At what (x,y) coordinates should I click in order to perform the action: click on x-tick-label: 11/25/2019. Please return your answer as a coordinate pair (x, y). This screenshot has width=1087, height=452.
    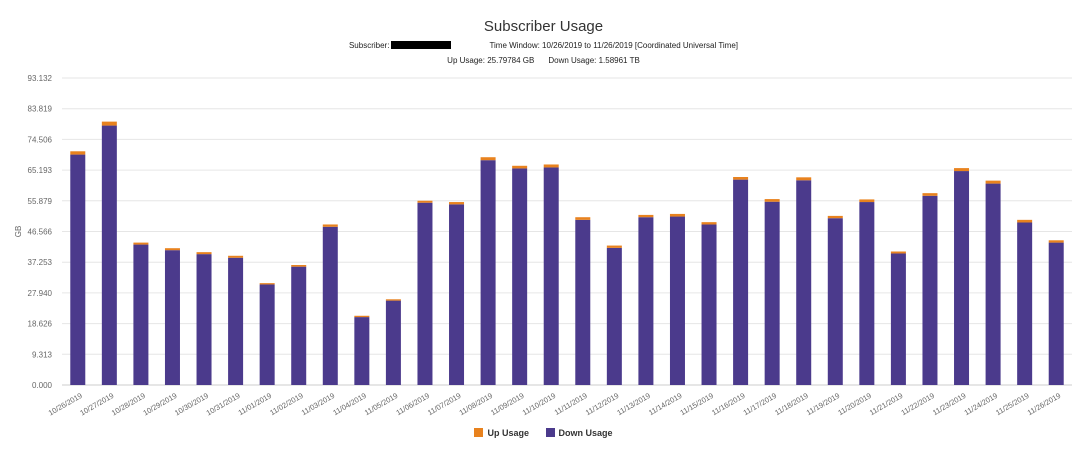
    Looking at the image, I should click on (1012, 404).